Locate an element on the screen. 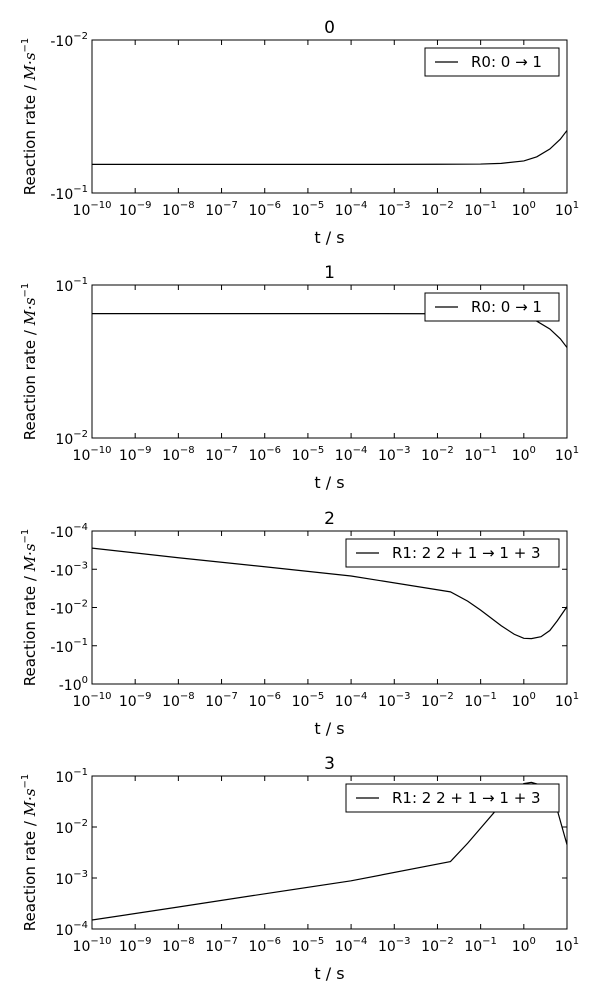 The height and width of the screenshot is (1000, 600). subplot-title: 3 is located at coordinates (329, 764).